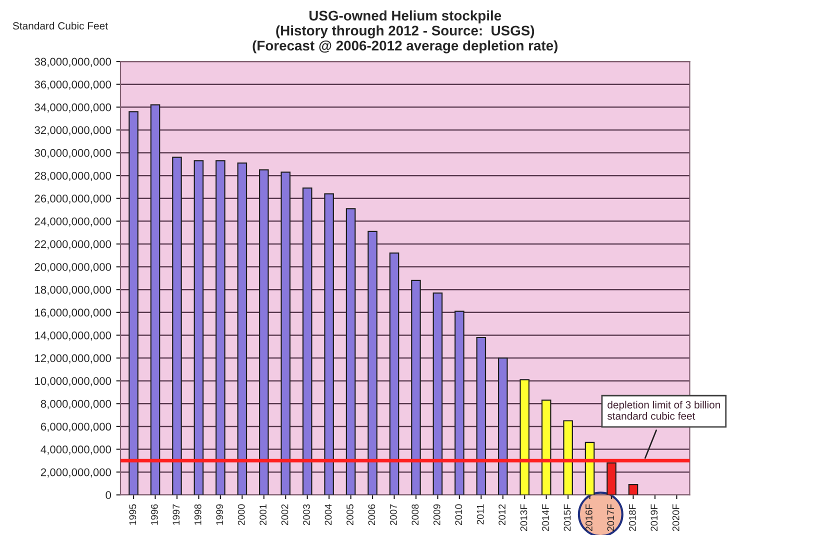 The height and width of the screenshot is (535, 831). Describe the element at coordinates (632, 517) in the screenshot. I see `x-tick-label: 2018F` at that location.